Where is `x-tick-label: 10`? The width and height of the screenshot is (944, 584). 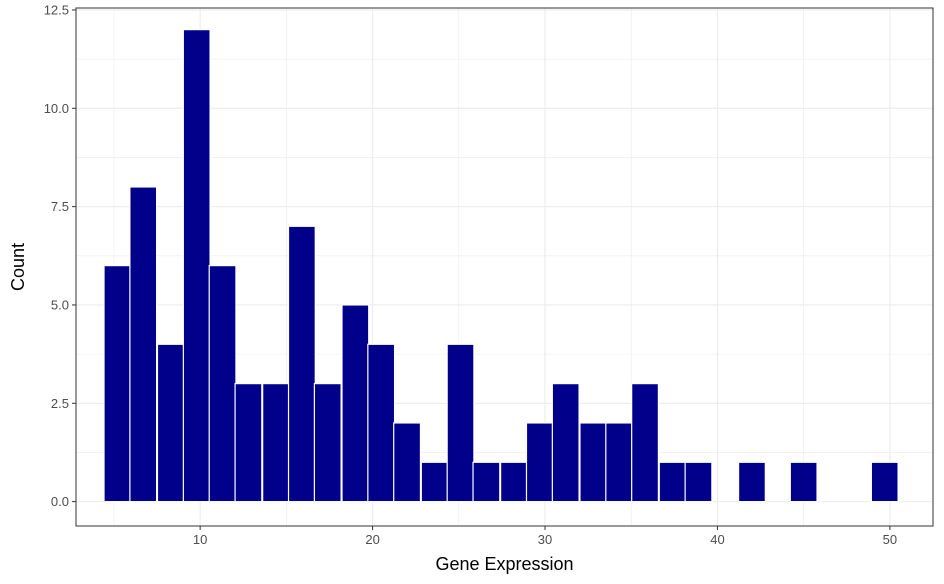 x-tick-label: 10 is located at coordinates (200, 539).